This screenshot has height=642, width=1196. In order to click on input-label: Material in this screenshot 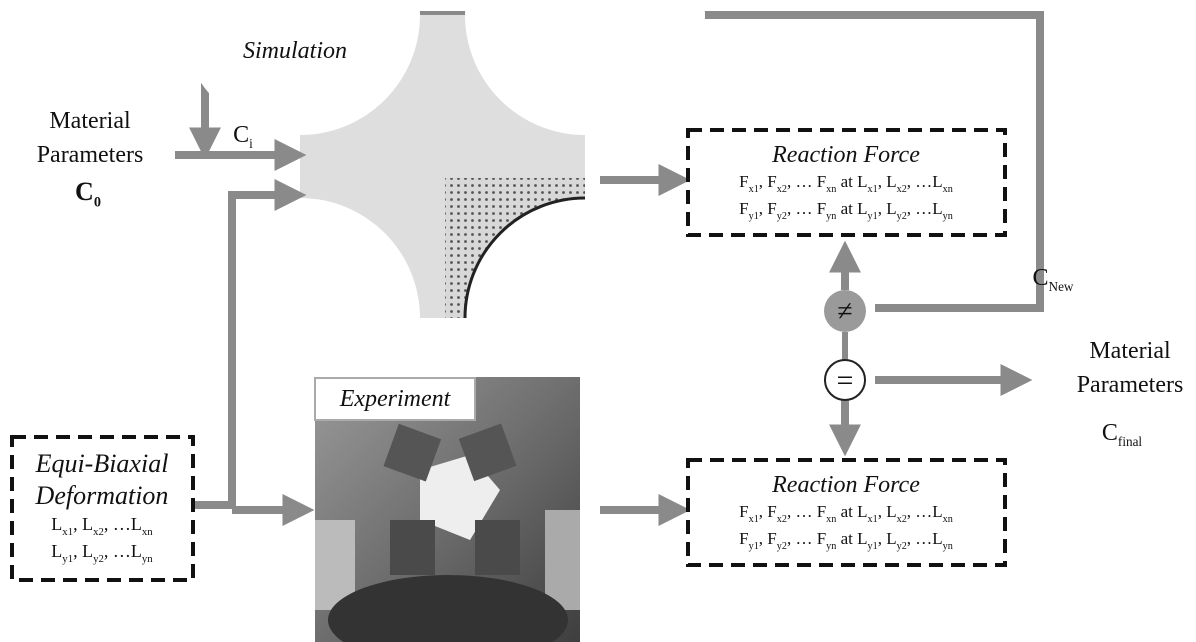, I will do `click(90, 121)`.